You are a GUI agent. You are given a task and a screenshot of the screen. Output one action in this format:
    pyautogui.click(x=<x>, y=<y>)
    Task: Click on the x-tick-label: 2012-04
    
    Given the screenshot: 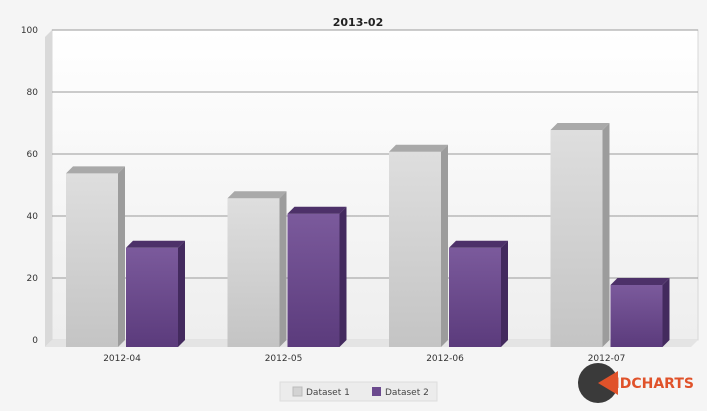 What is the action you would take?
    pyautogui.click(x=122, y=359)
    